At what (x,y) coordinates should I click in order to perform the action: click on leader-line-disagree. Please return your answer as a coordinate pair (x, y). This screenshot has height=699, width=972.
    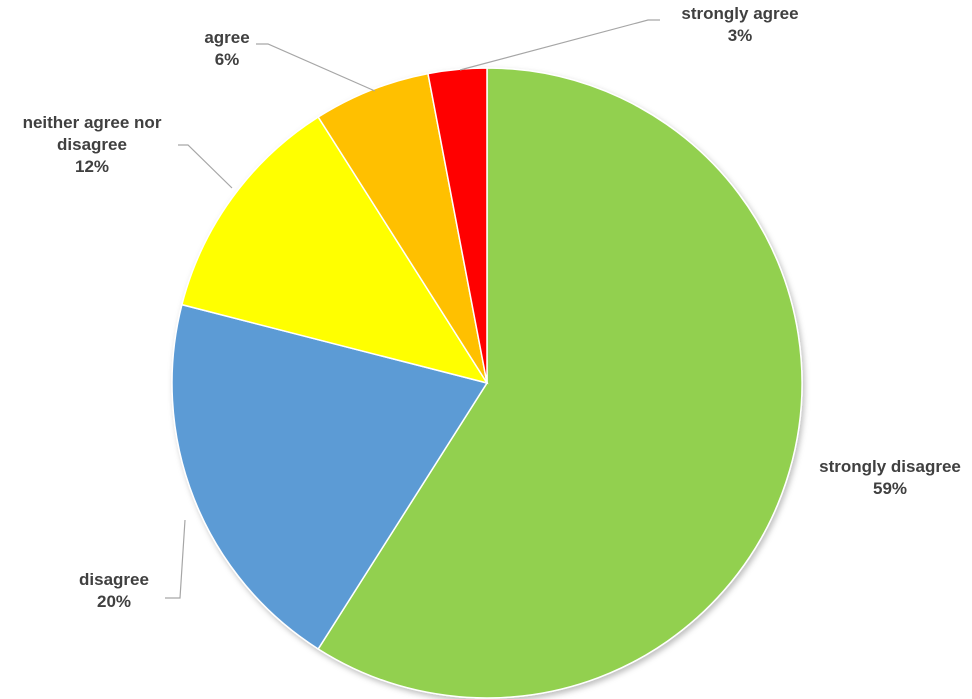
    Looking at the image, I should click on (175, 559).